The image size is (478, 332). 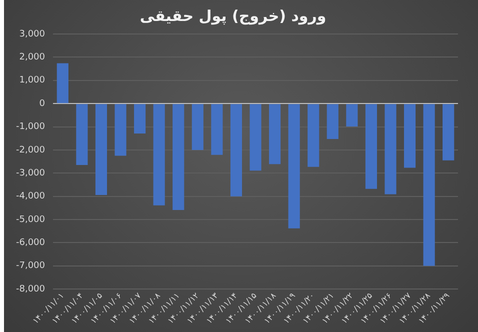 What do you see at coordinates (31, 197) in the screenshot?
I see `y-tick-label: -4,000` at bounding box center [31, 197].